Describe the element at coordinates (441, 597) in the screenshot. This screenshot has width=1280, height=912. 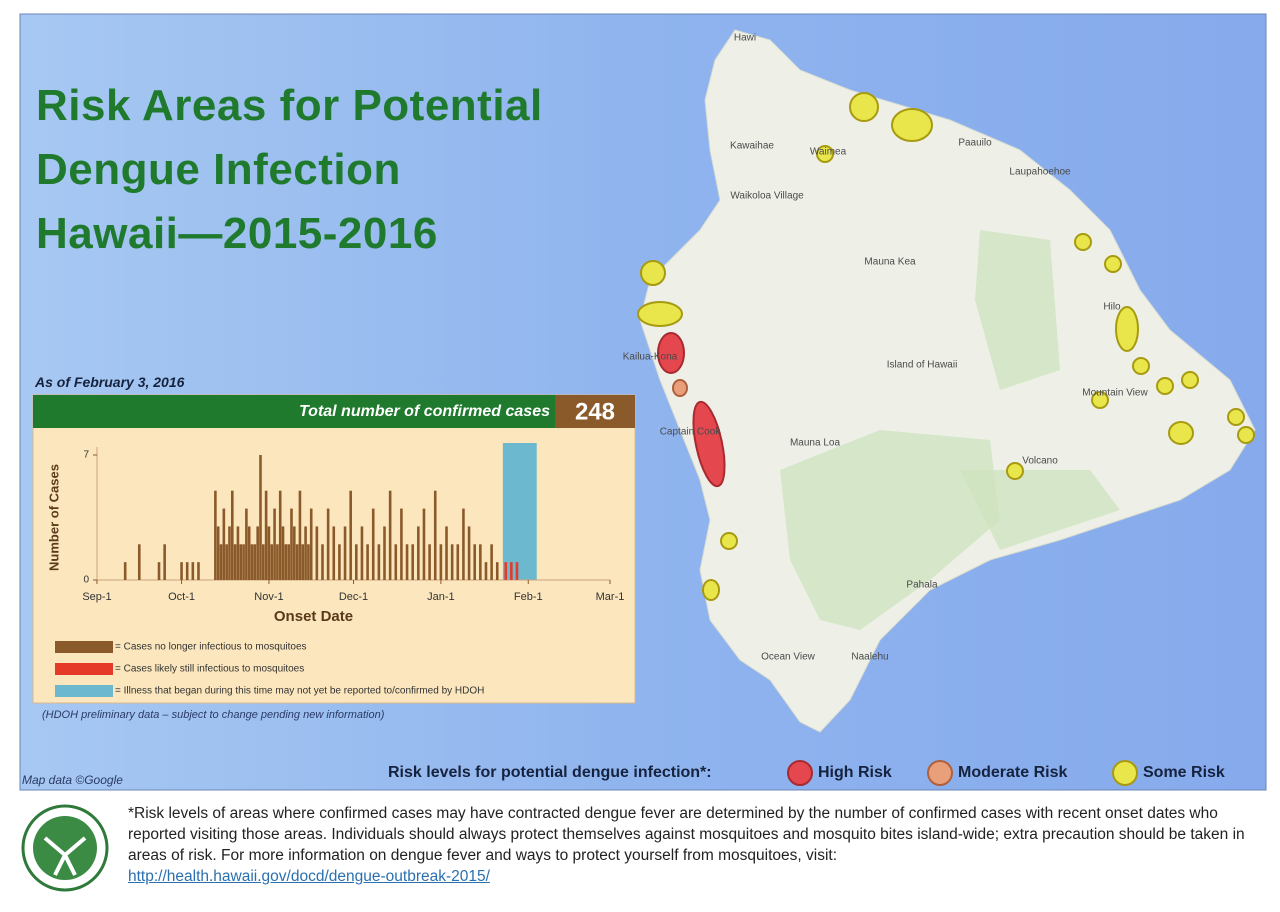
I see `x-tick-label: Jan-1` at that location.